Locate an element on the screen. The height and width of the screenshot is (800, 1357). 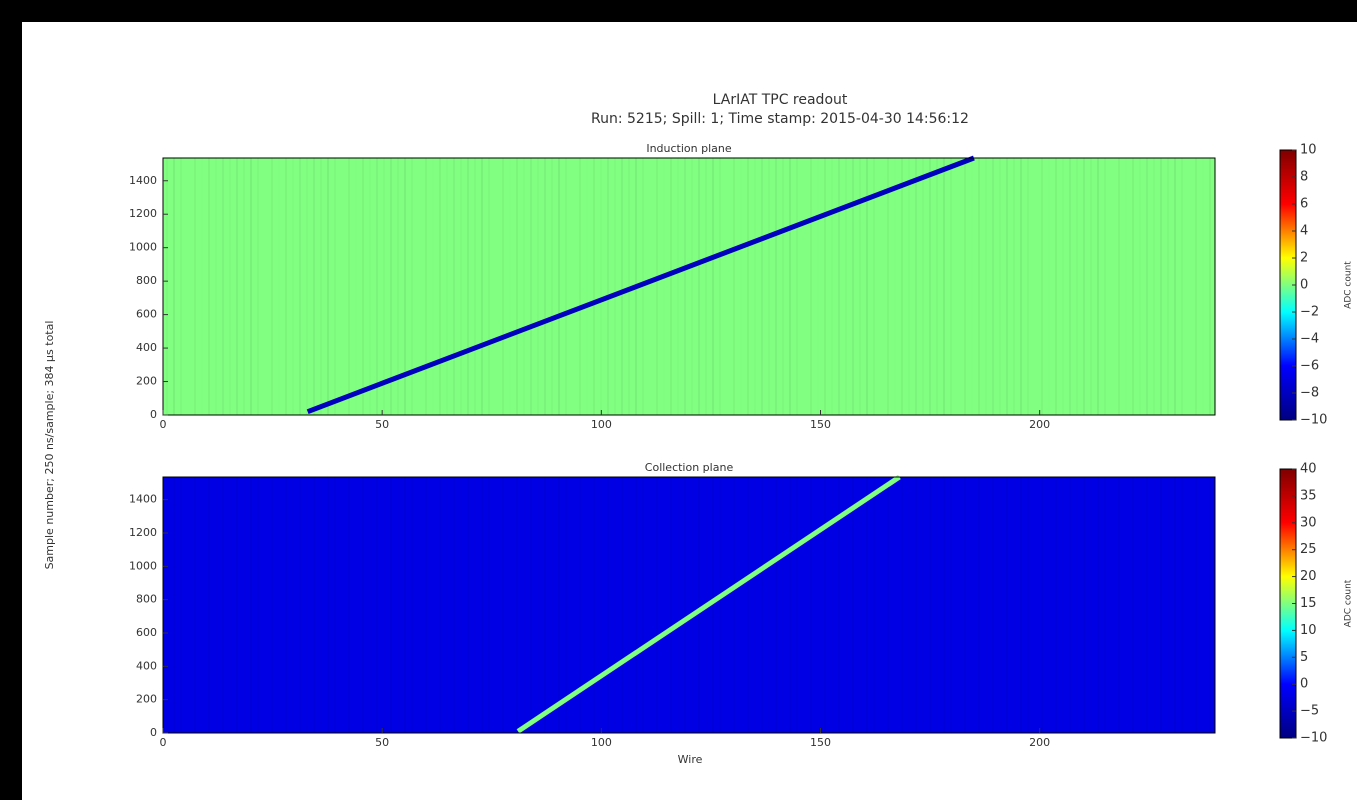
colorbar-tick-label: 8 is located at coordinates (1304, 177).